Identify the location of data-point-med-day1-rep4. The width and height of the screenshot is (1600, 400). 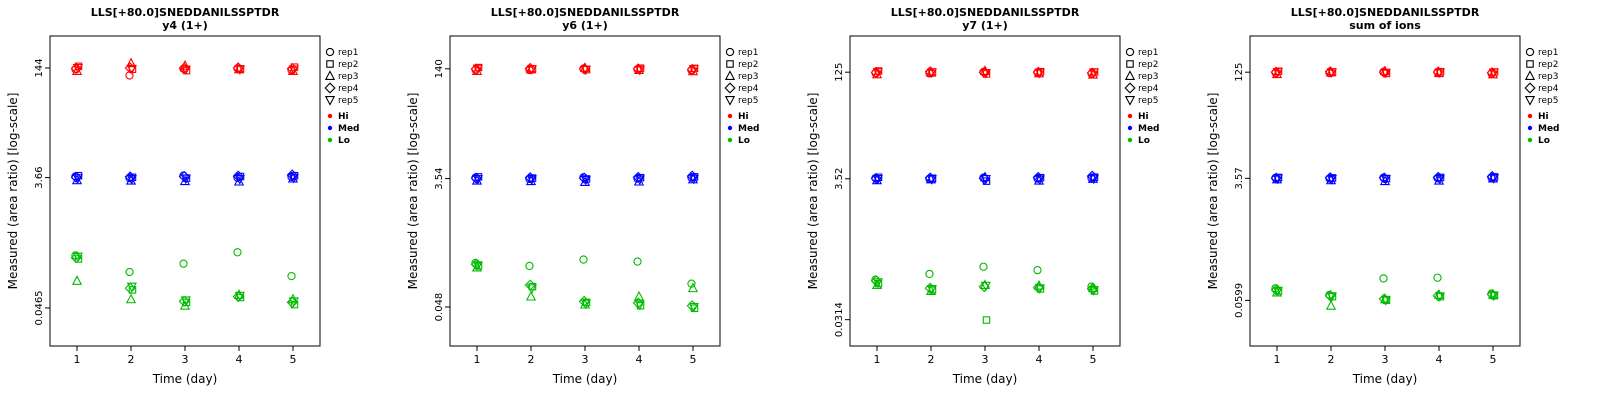
(76, 177).